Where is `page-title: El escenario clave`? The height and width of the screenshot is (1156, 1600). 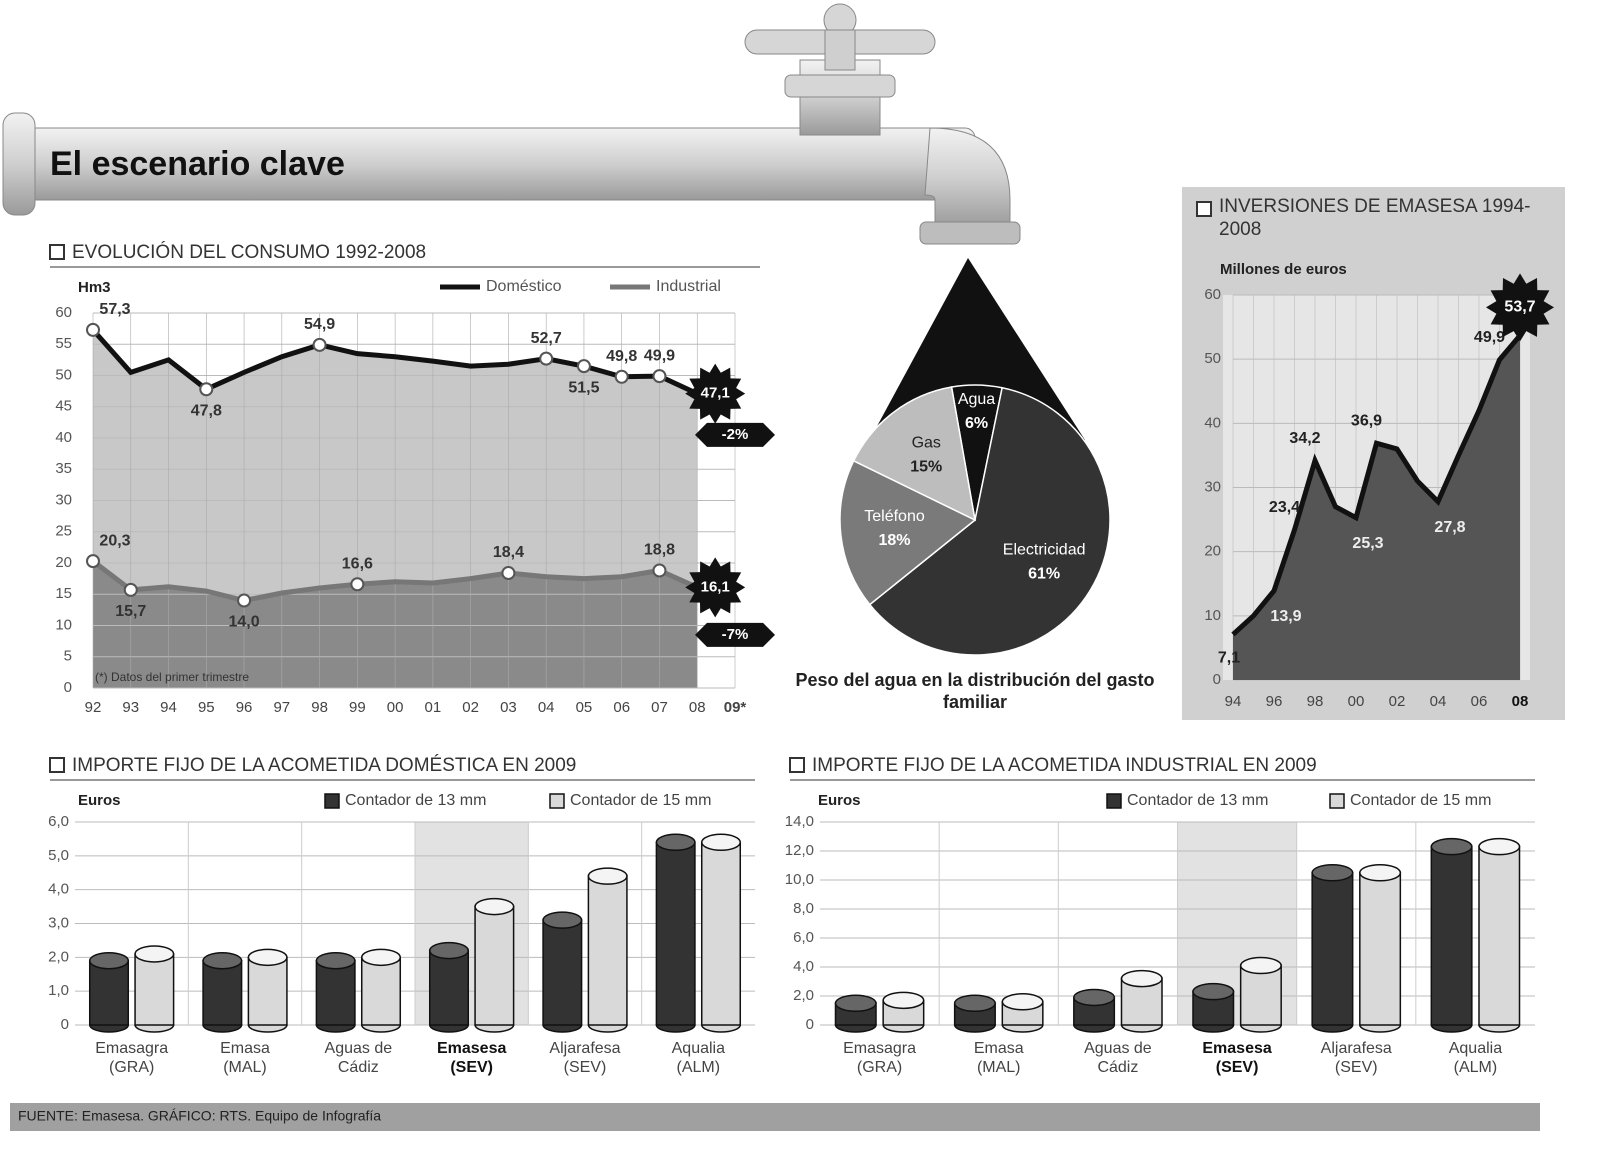
page-title: El escenario clave is located at coordinates (197, 164).